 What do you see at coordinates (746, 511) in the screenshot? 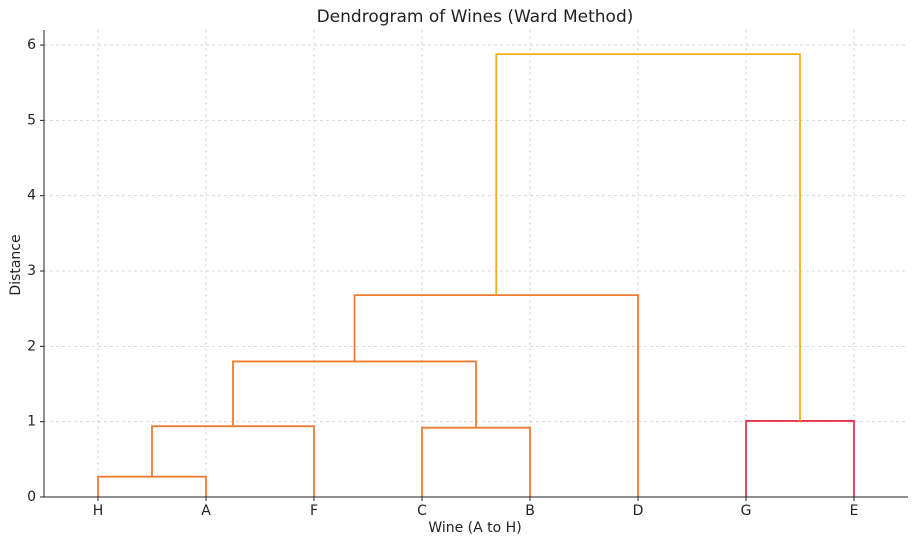
I see `x-tick-label: G` at bounding box center [746, 511].